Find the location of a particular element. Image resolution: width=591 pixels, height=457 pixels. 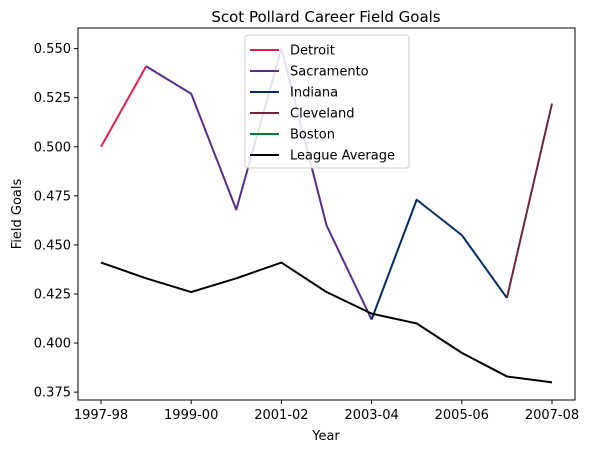

y-tick-label: 0.450 is located at coordinates (52, 245).